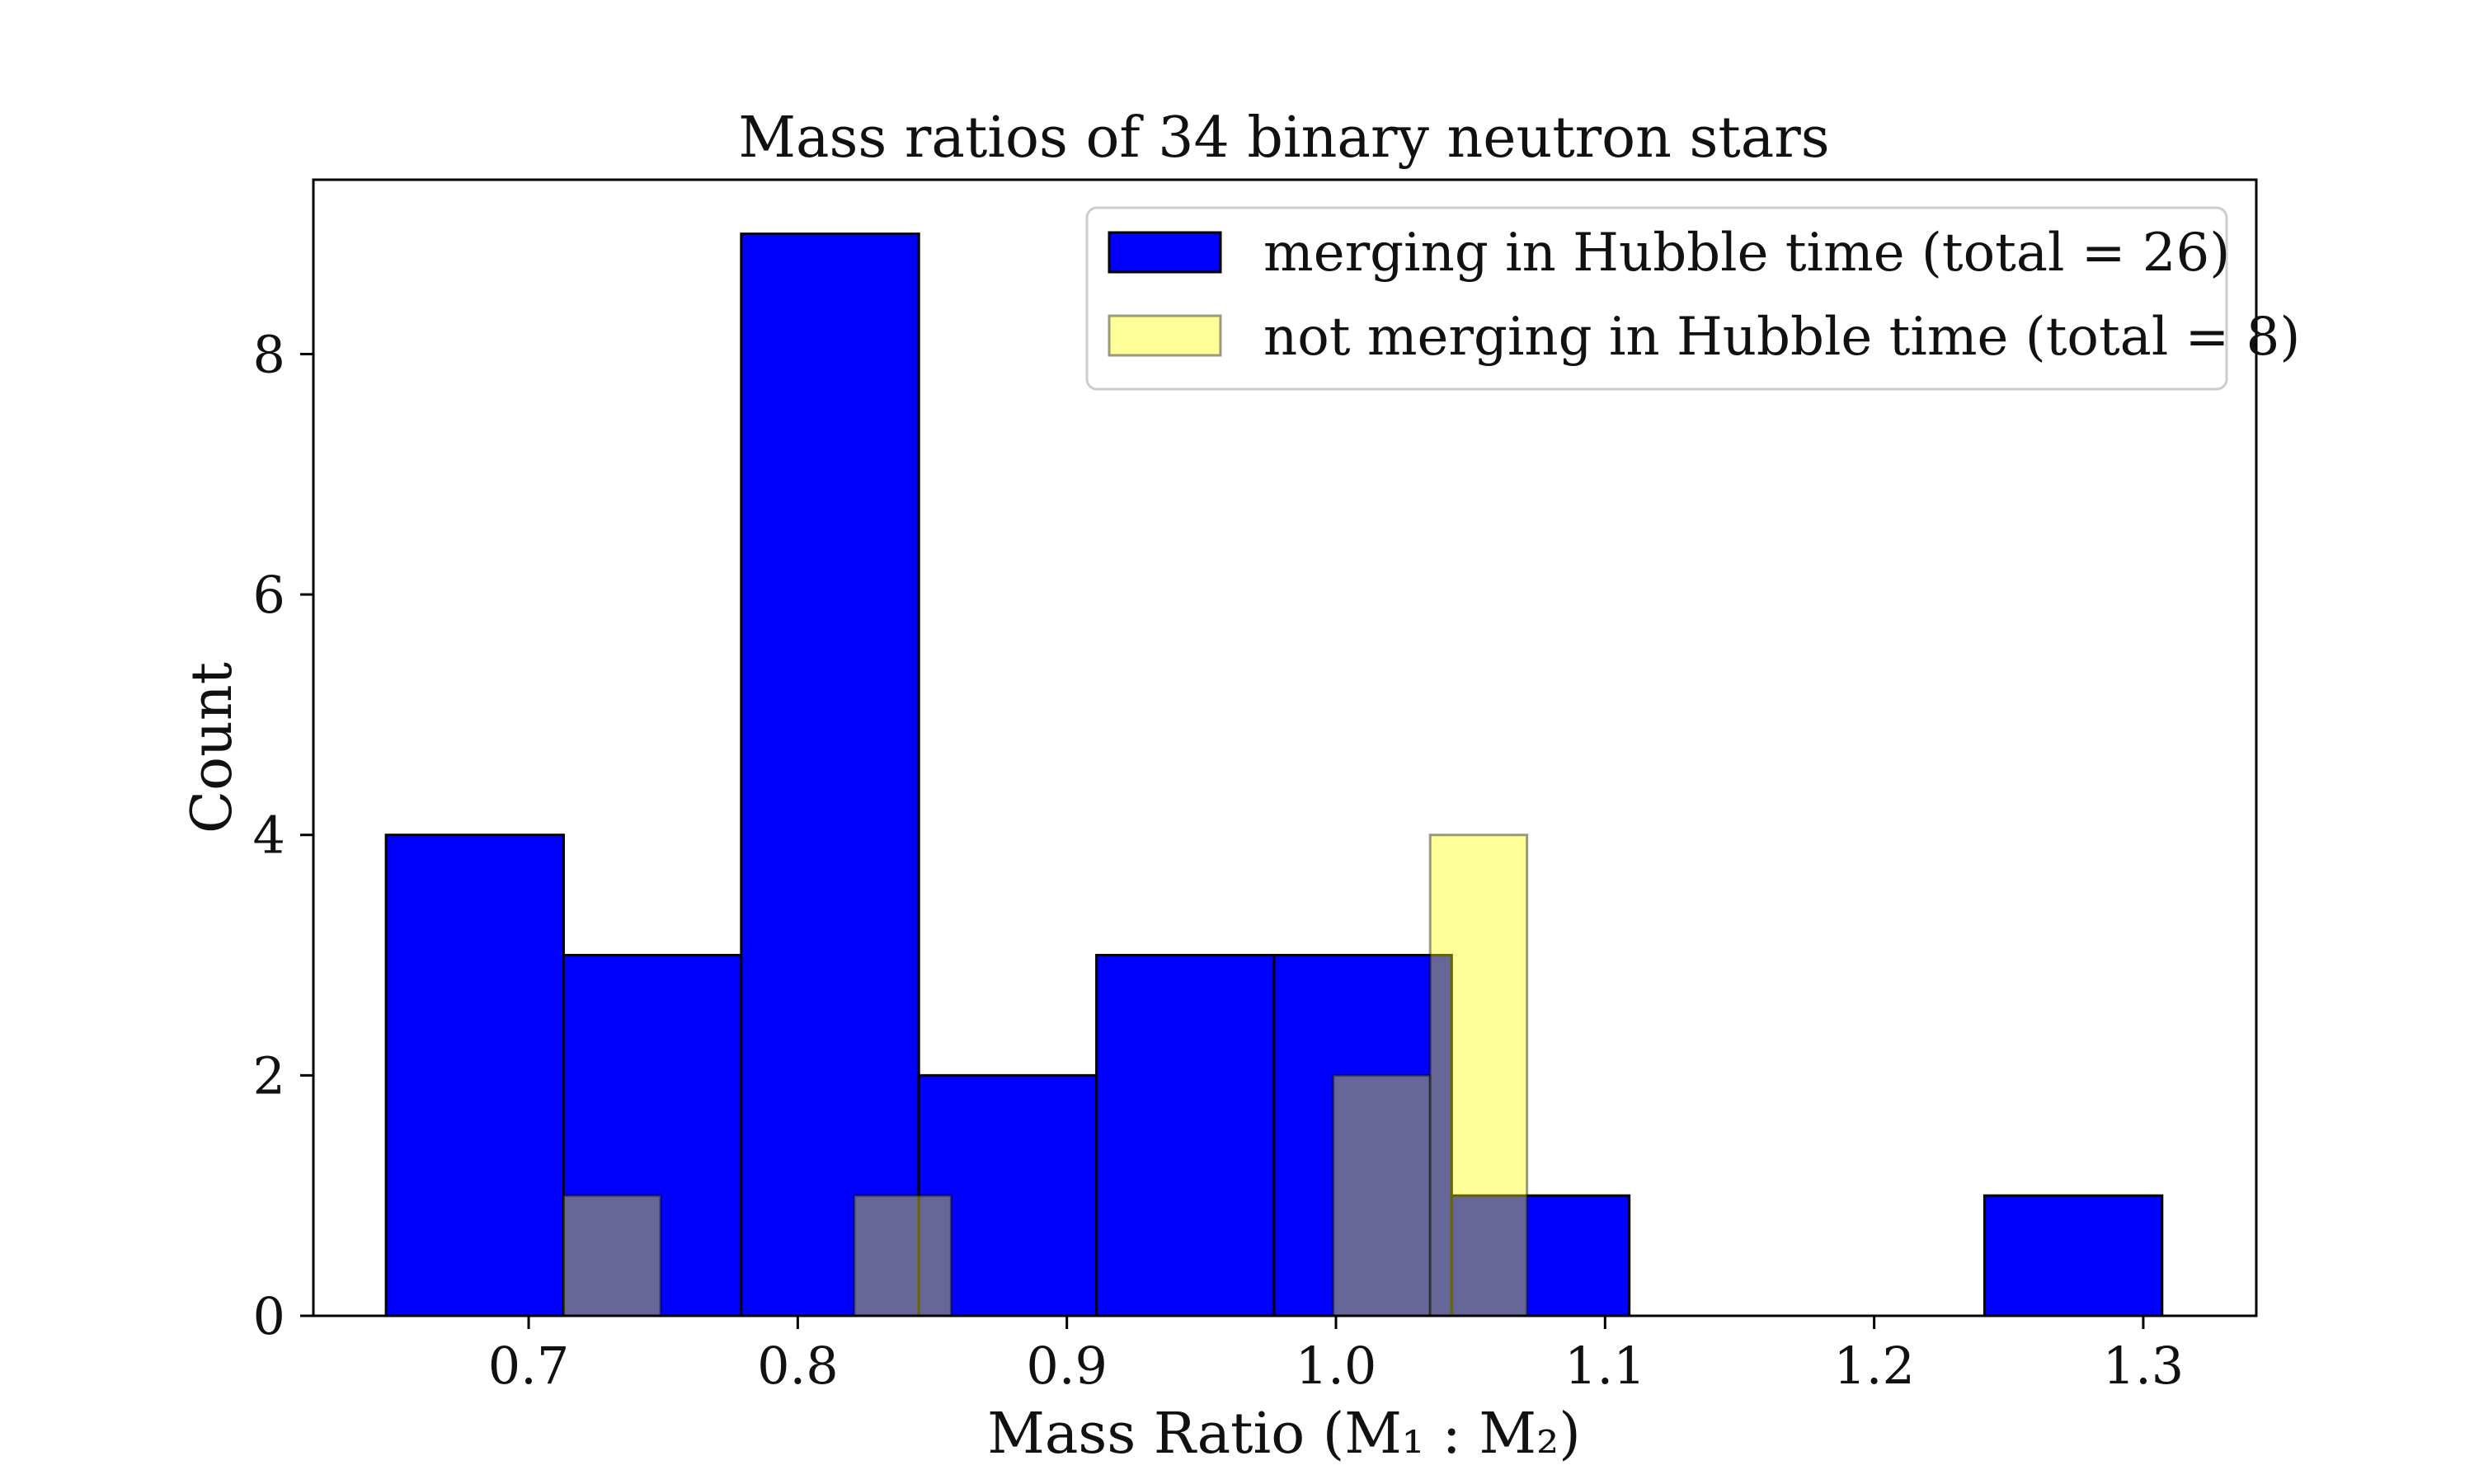 The width and height of the screenshot is (2474, 1484). Describe the element at coordinates (1283, 1434) in the screenshot. I see `x-axis-label: Mass Ratio (M₁ : M₂)` at that location.